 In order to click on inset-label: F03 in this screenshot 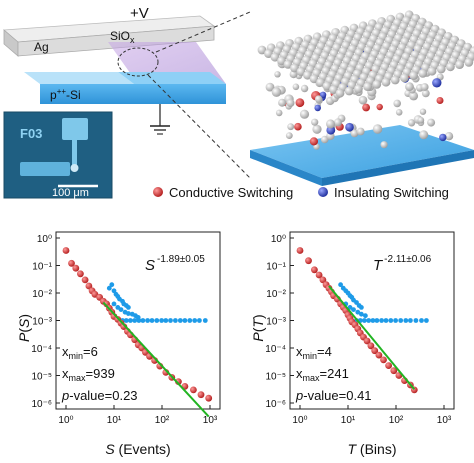, I will do `click(31, 133)`.